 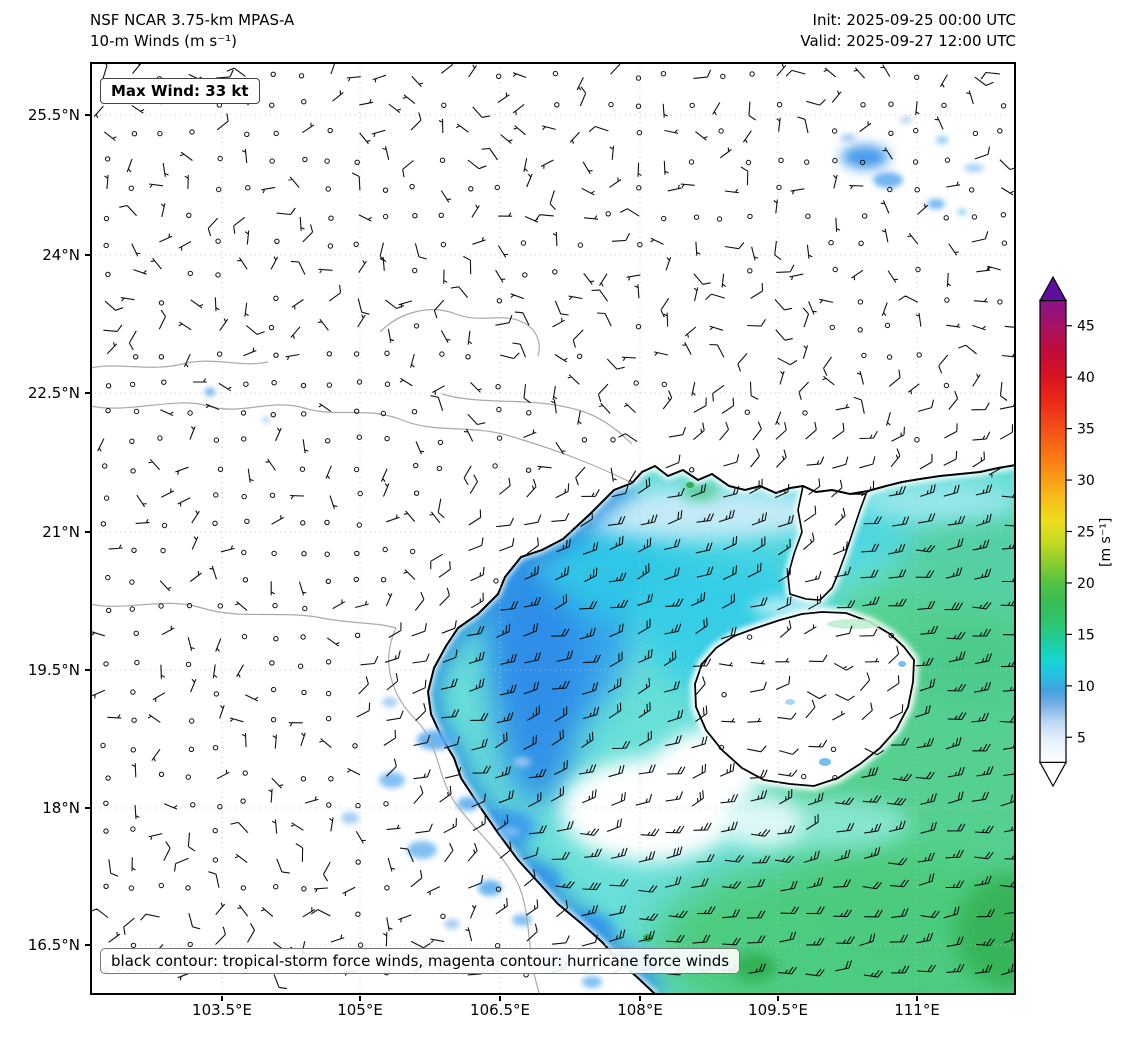 What do you see at coordinates (61, 532) in the screenshot?
I see `y-tick-label: 21°N` at bounding box center [61, 532].